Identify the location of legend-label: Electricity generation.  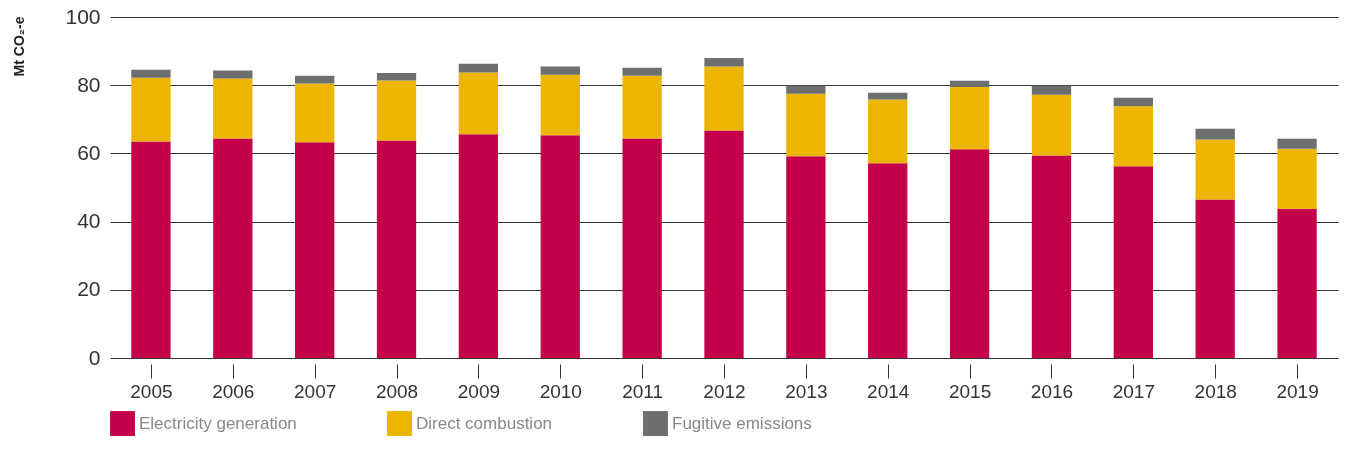
(218, 423).